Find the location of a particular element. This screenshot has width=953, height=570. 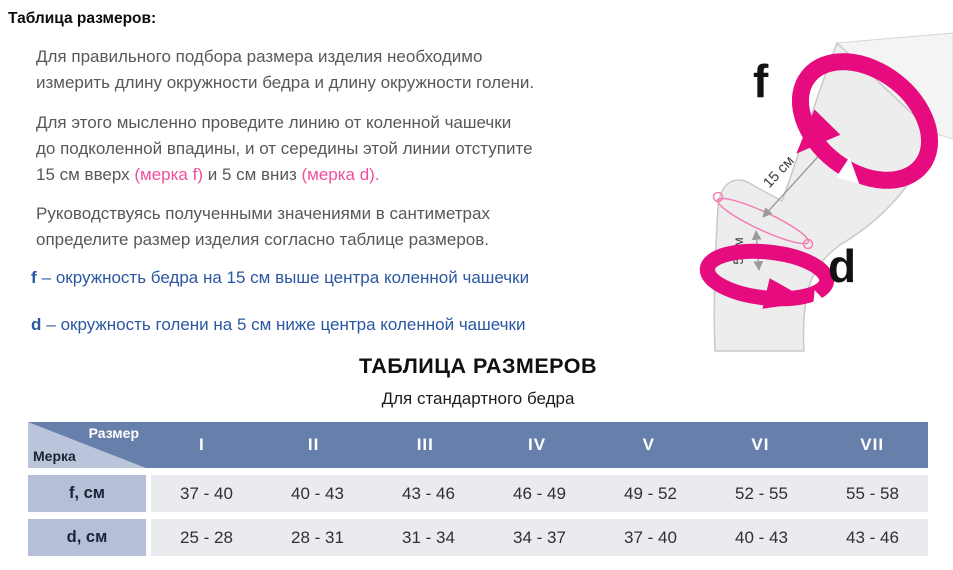

table-cell: 28 - 31 is located at coordinates (317, 537).